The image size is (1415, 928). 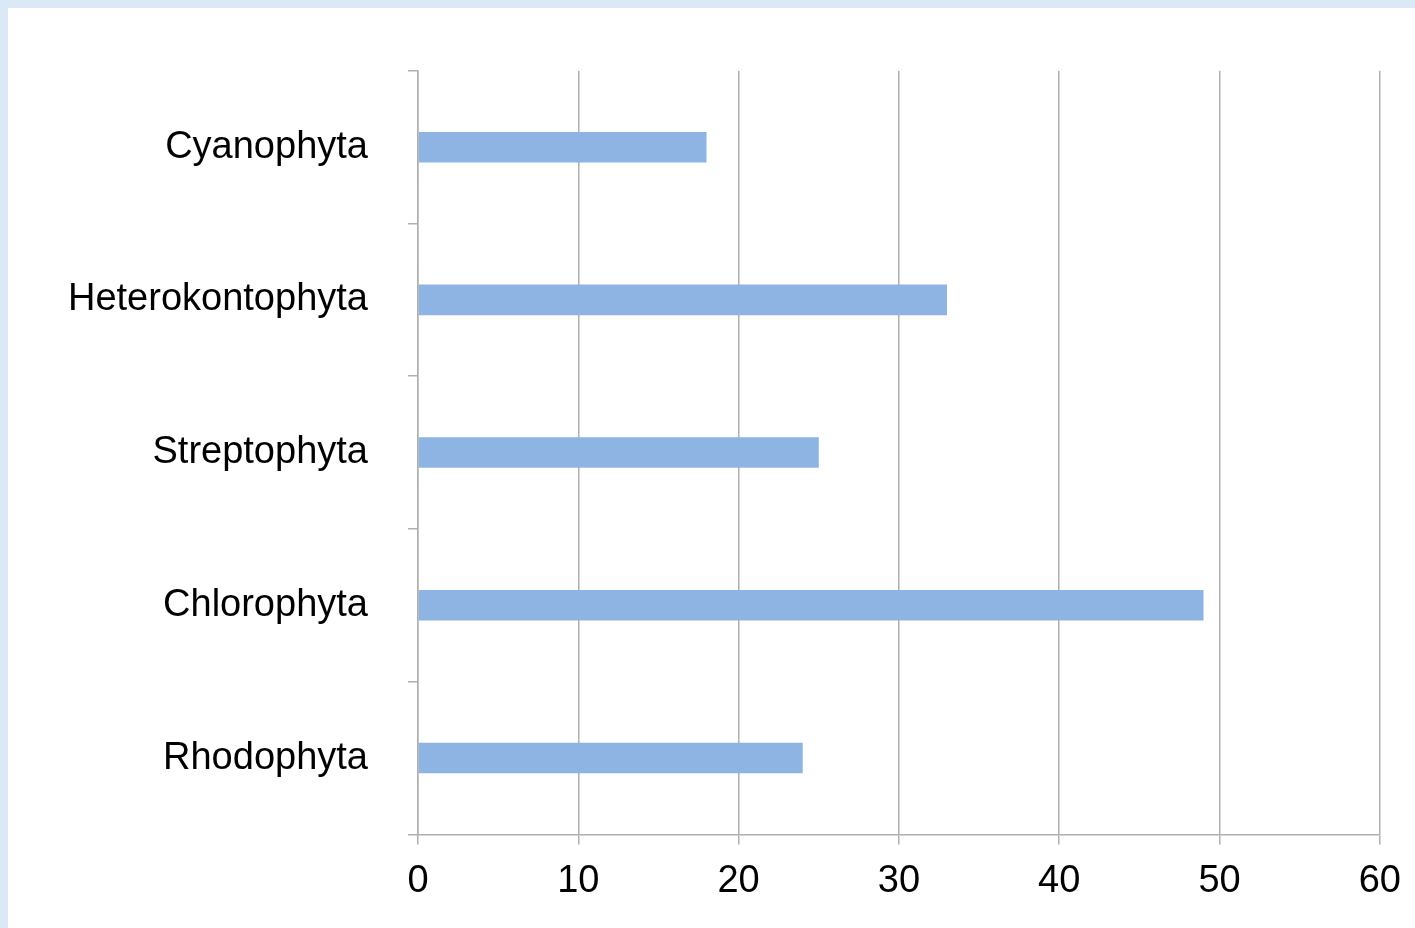 I want to click on x-tick-label: 30, so click(x=899, y=878).